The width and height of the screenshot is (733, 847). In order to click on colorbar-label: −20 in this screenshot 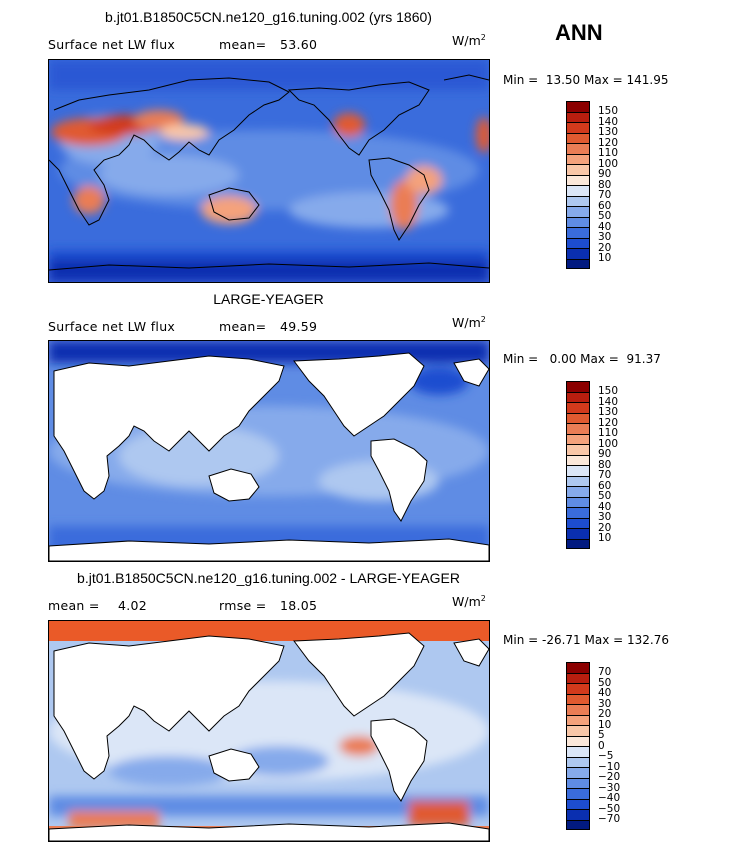, I will do `click(609, 777)`.